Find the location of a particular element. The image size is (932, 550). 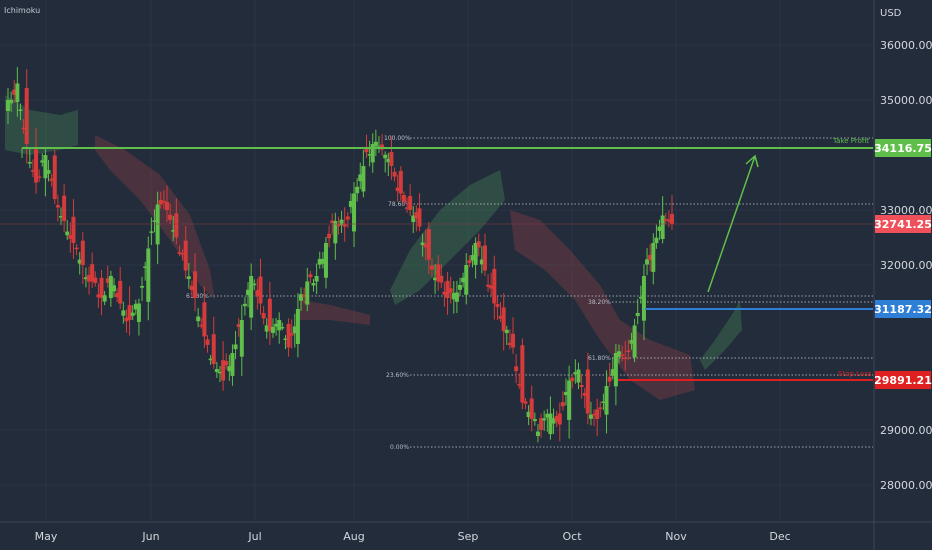

fib-level-label: 61.80% is located at coordinates (599, 358).